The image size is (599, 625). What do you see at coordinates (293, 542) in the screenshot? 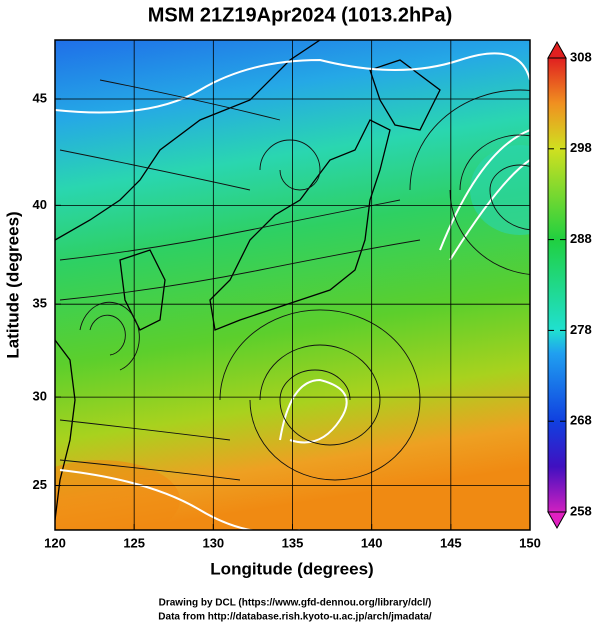
I see `x-tick-label: 135` at bounding box center [293, 542].